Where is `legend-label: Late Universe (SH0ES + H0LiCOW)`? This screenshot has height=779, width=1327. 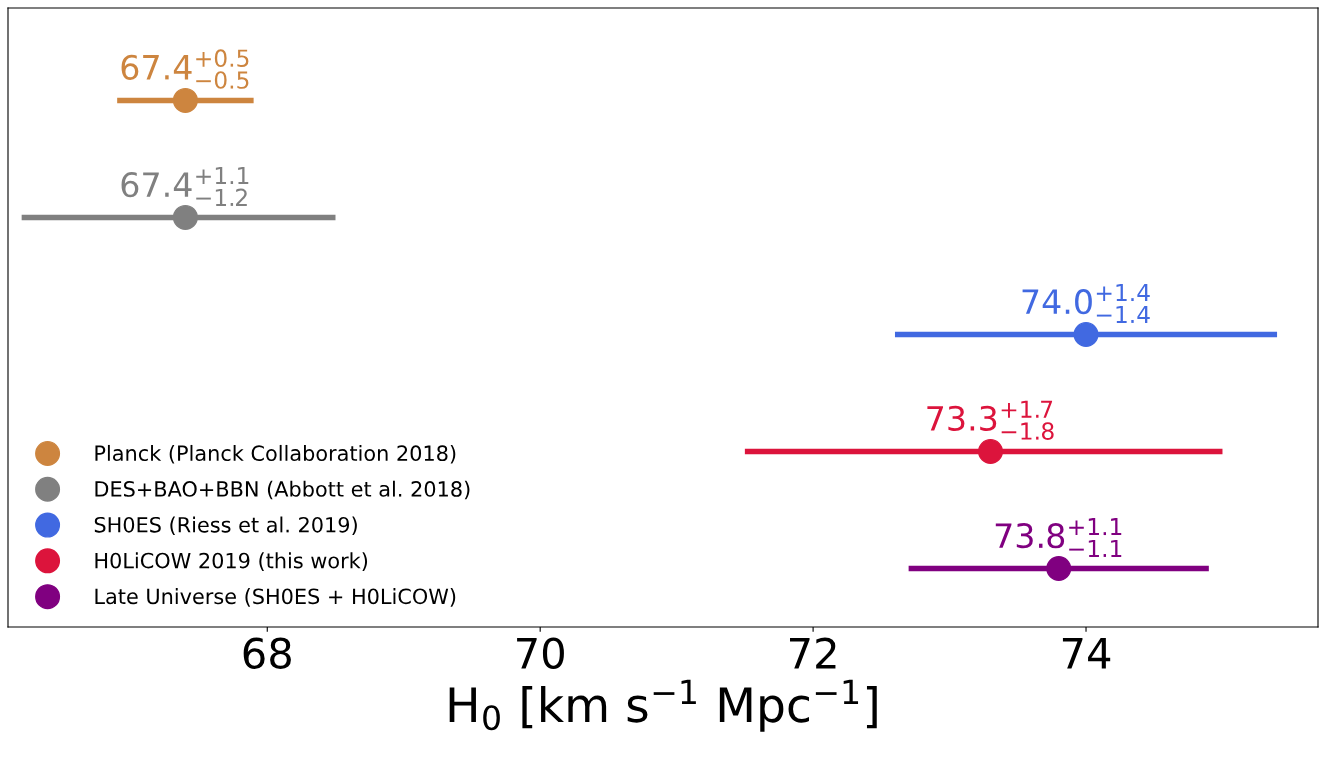 legend-label: Late Universe (SH0ES + H0LiCOW) is located at coordinates (275, 597).